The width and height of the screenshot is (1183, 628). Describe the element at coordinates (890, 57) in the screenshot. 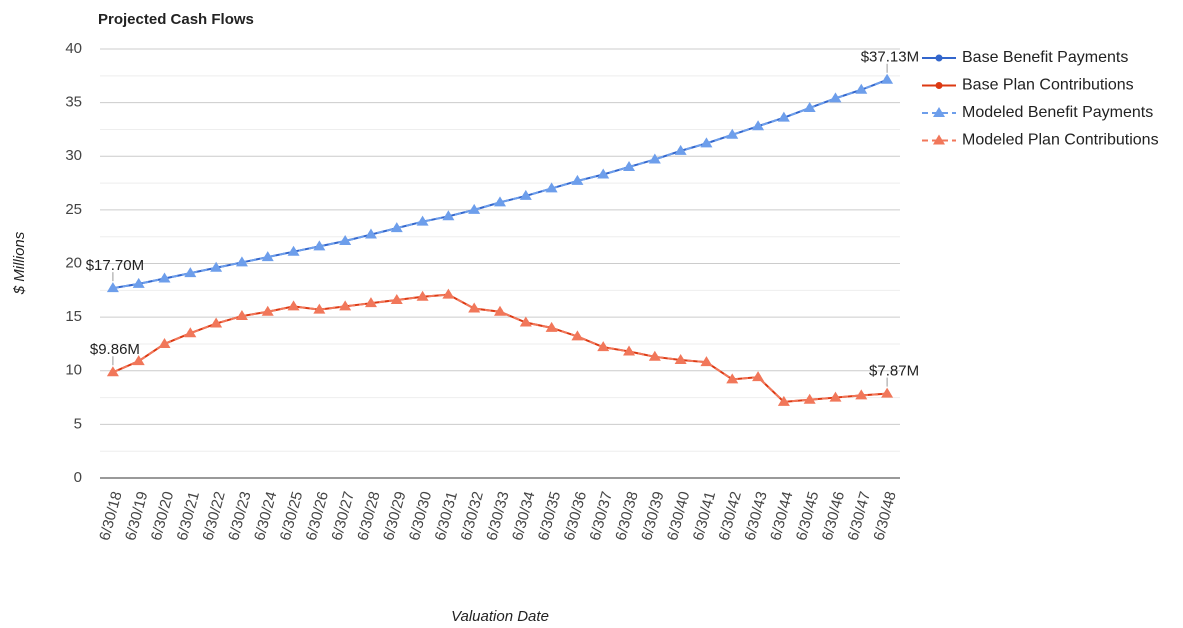

I see `data-label: $37.13M` at that location.